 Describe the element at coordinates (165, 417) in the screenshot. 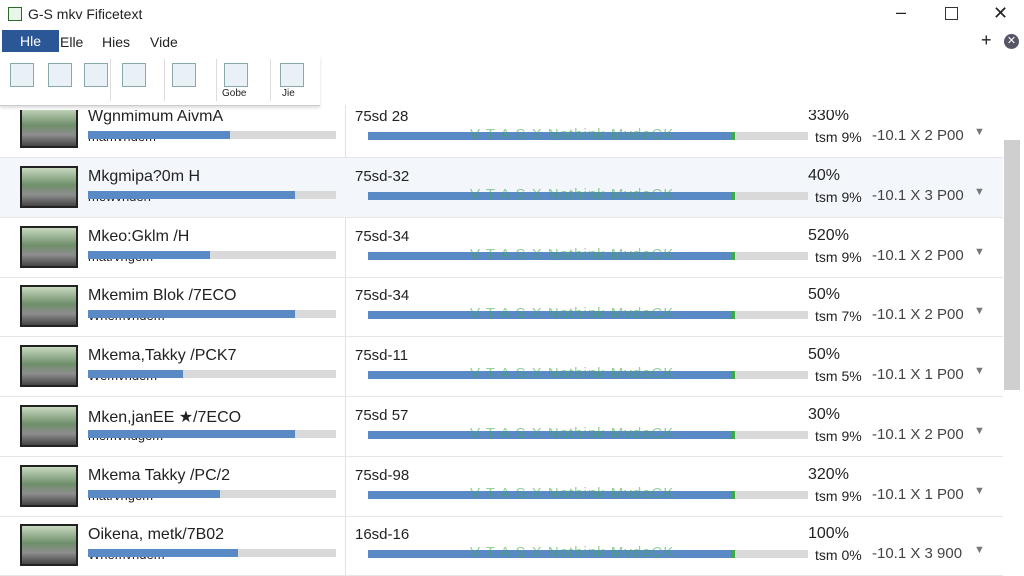

I see `file-name: Mken,janEE ★/7ECO` at that location.